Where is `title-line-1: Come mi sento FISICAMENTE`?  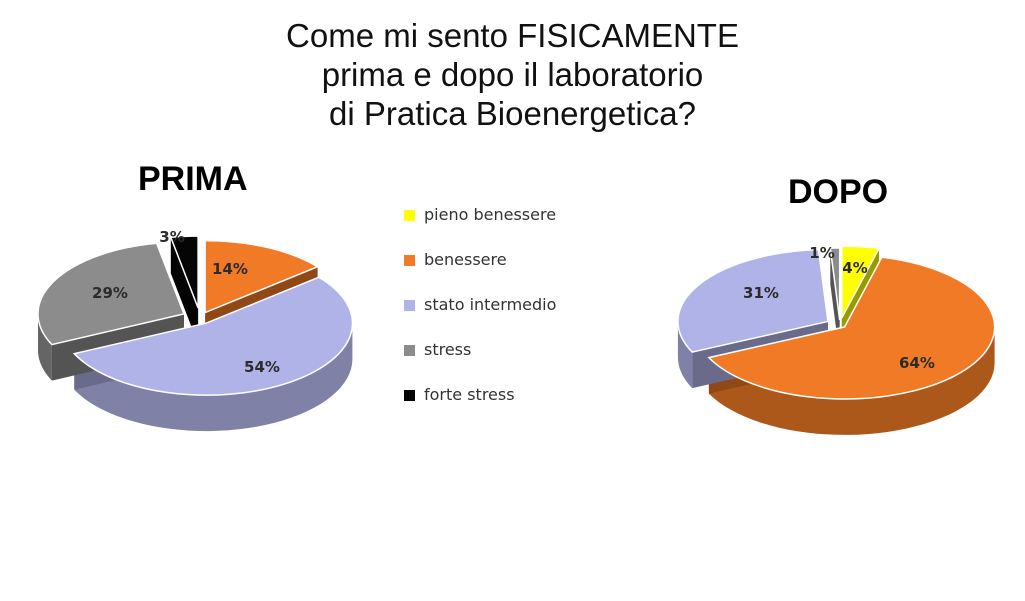
title-line-1: Come mi sento FISICAMENTE is located at coordinates (512, 35).